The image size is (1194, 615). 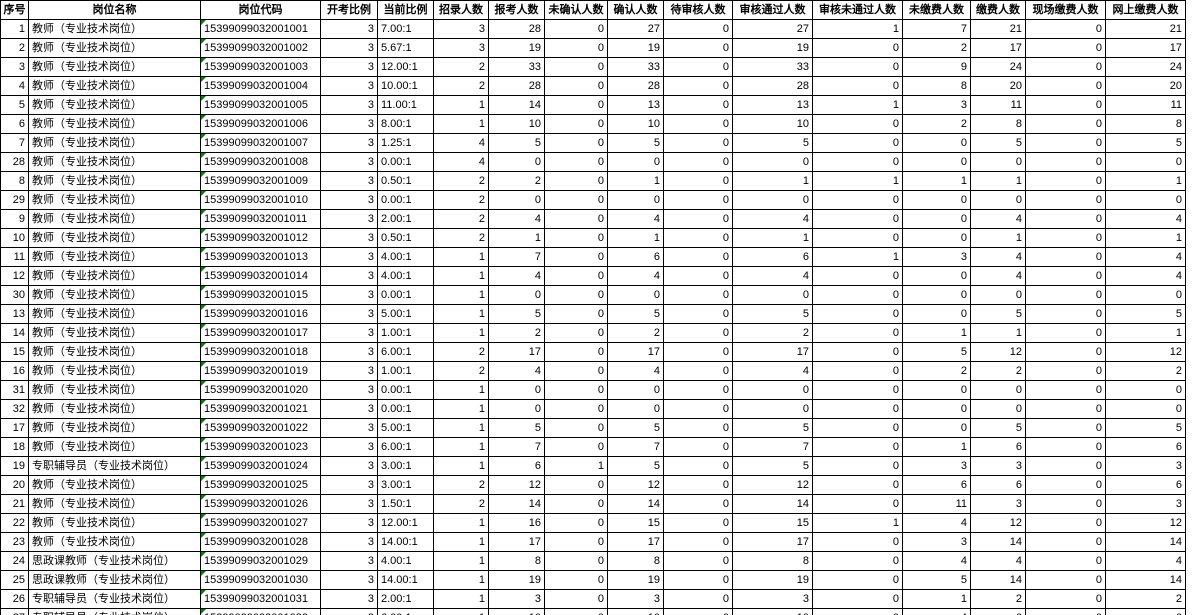 I want to click on cell-review-passed-count: 0, so click(x=772, y=162).